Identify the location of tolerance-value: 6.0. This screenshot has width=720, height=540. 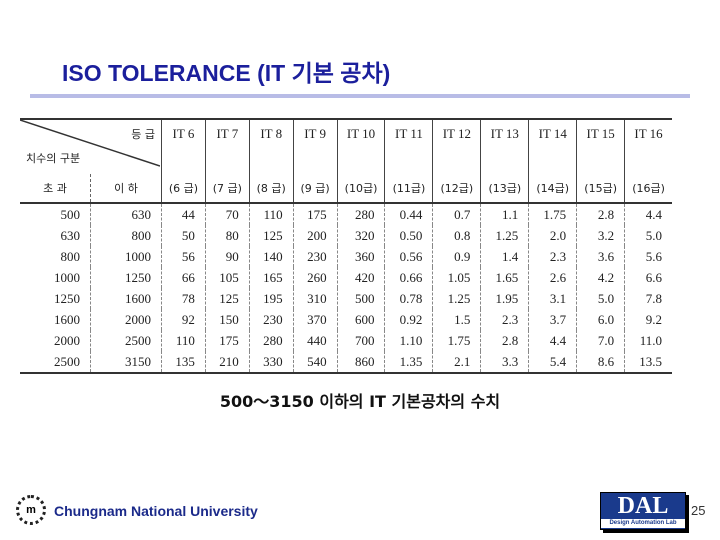
(600, 319).